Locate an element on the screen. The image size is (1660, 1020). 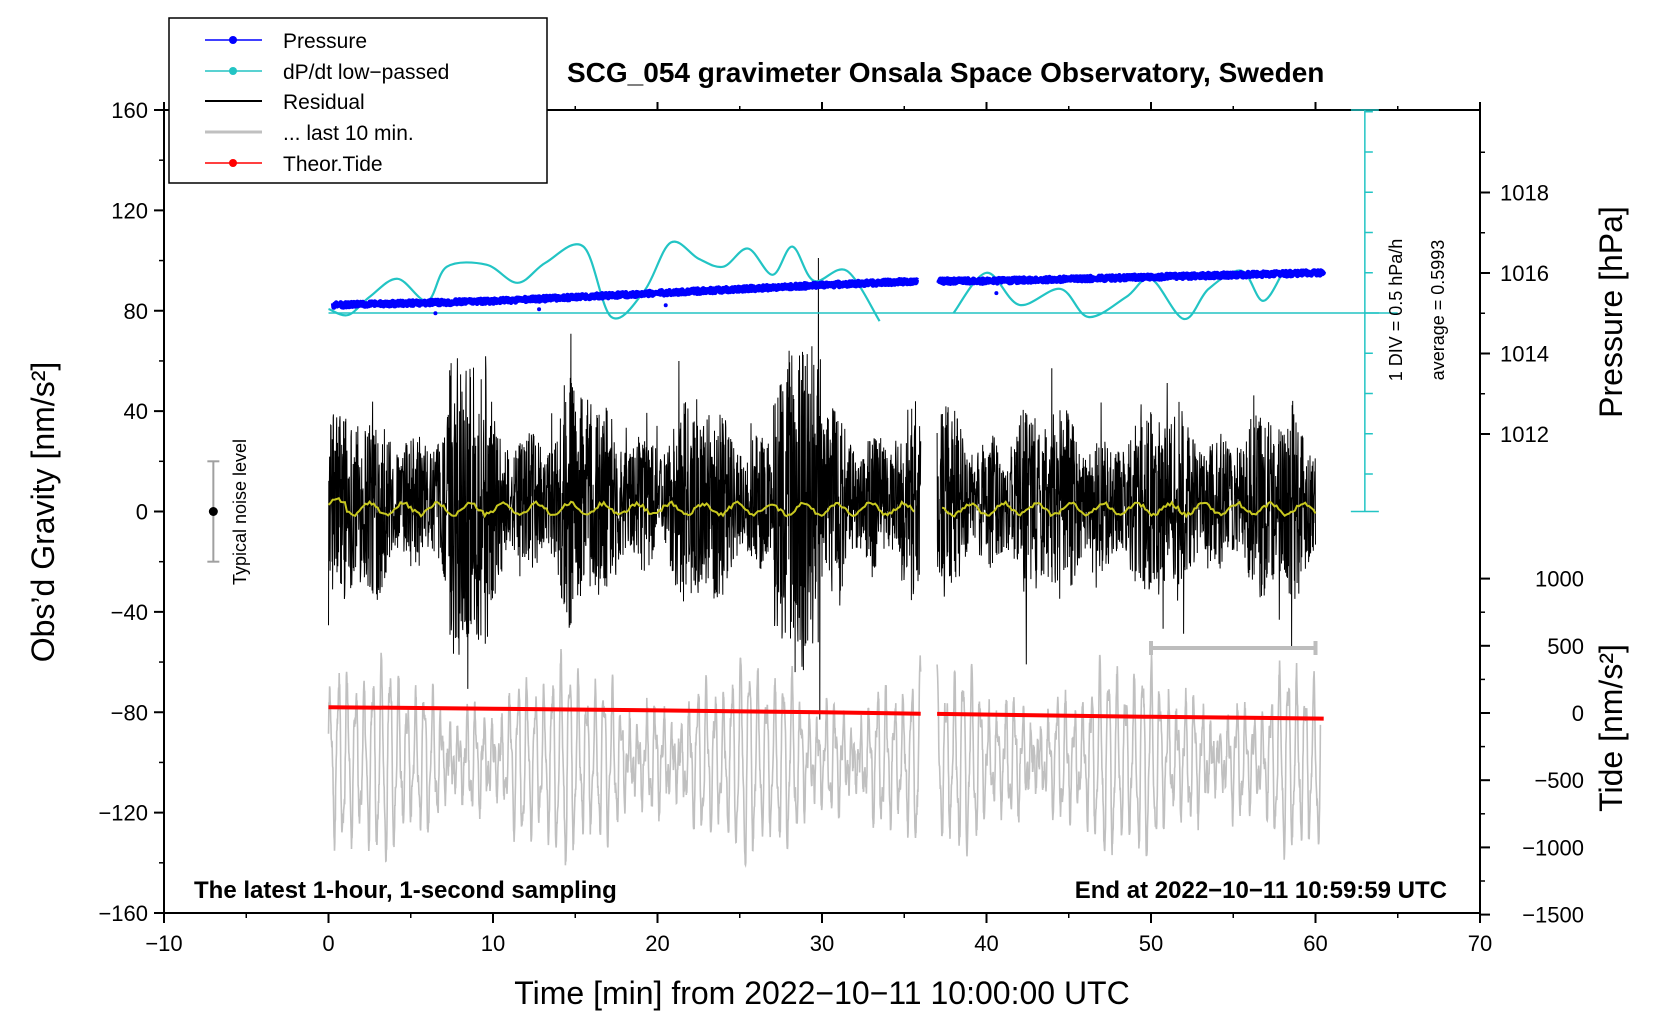
dpdt-scale-label: 1 DIV = 0.5 hPa/h is located at coordinates (1396, 310).